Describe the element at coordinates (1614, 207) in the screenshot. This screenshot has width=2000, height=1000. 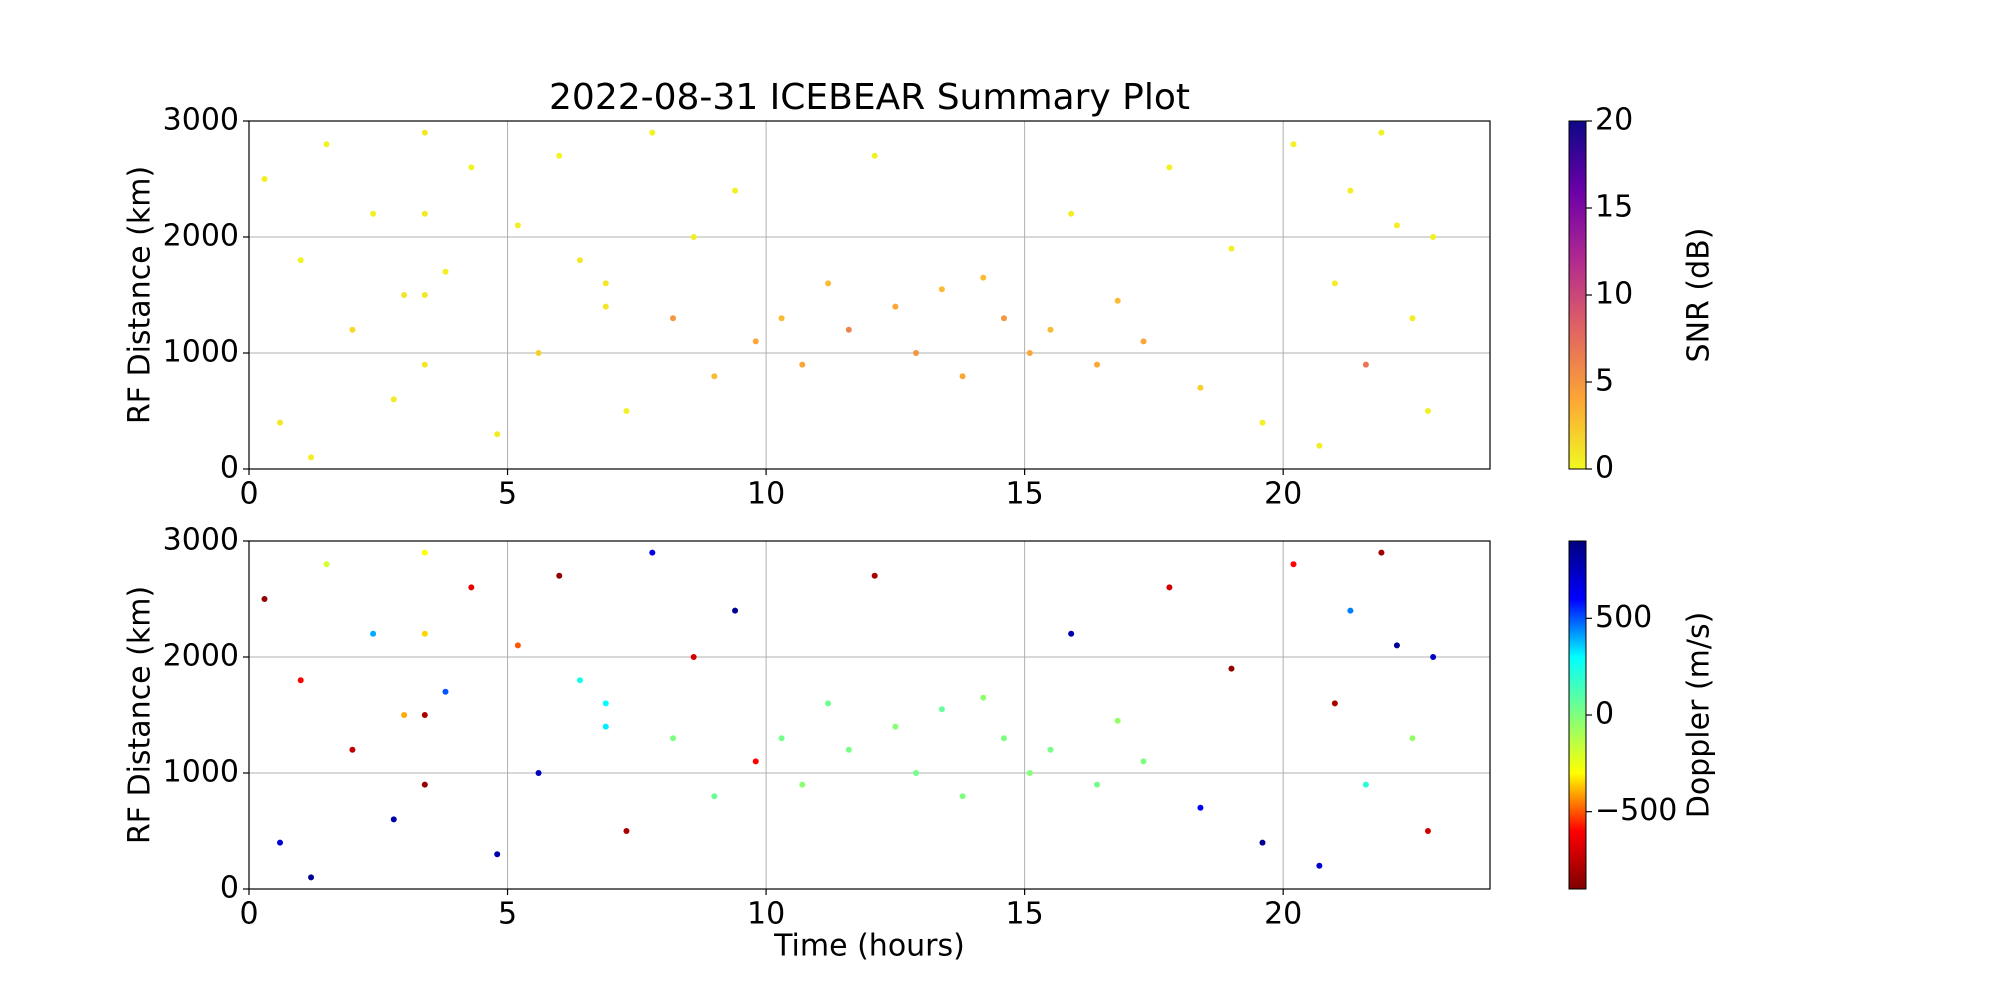
I see `colorbar-tick-label: 15` at that location.